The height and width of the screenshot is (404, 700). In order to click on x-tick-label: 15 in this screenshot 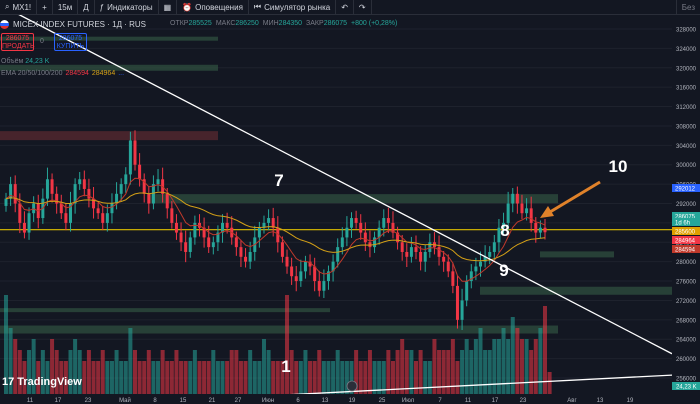, I will do `click(183, 401)`.